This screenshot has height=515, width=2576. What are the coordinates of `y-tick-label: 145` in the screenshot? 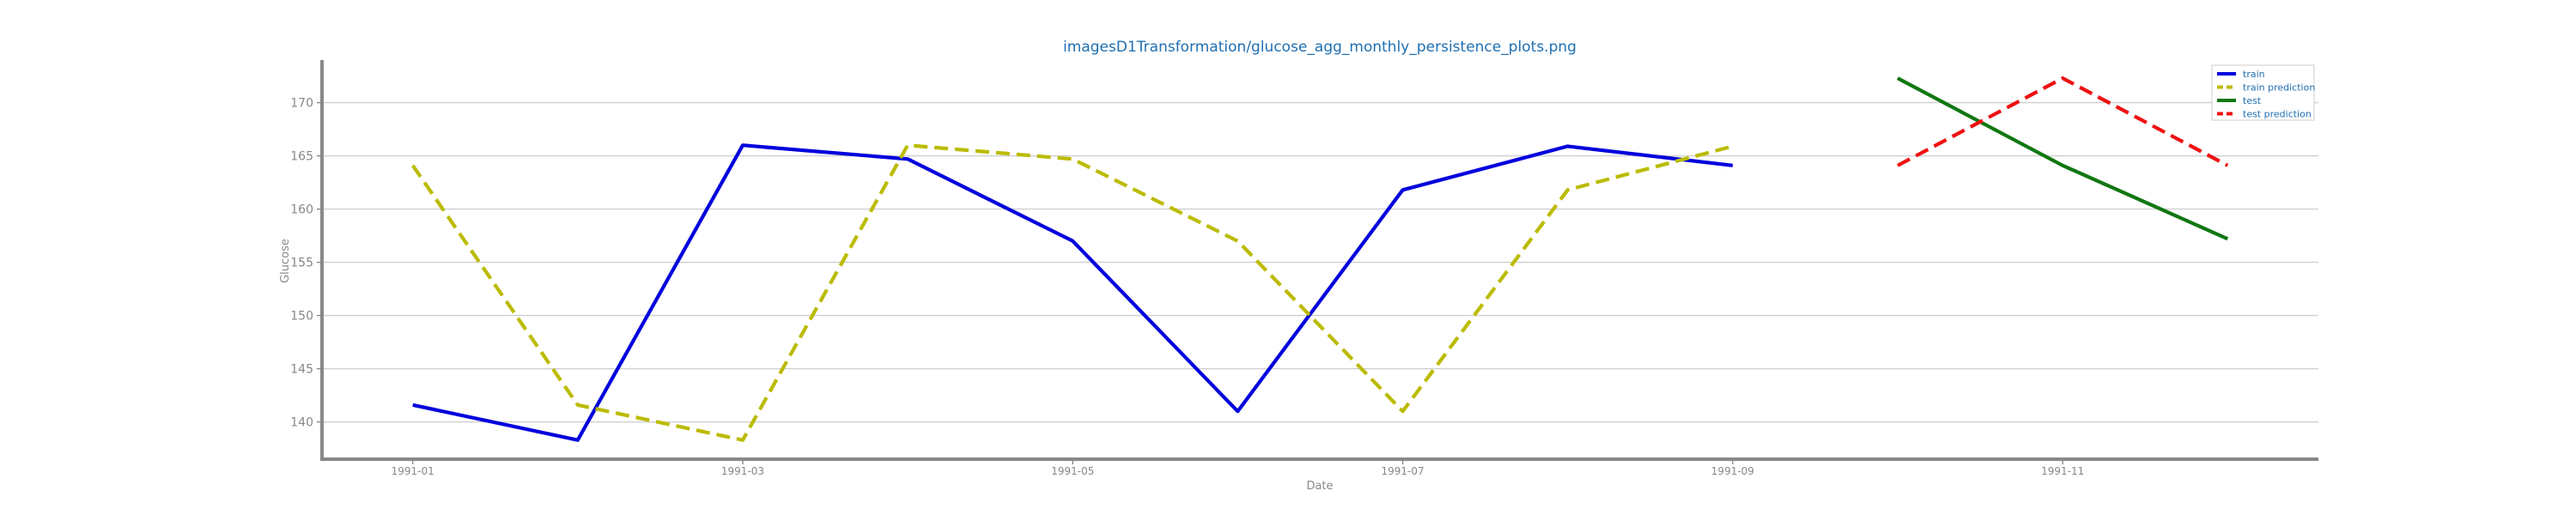 It's located at (301, 370).